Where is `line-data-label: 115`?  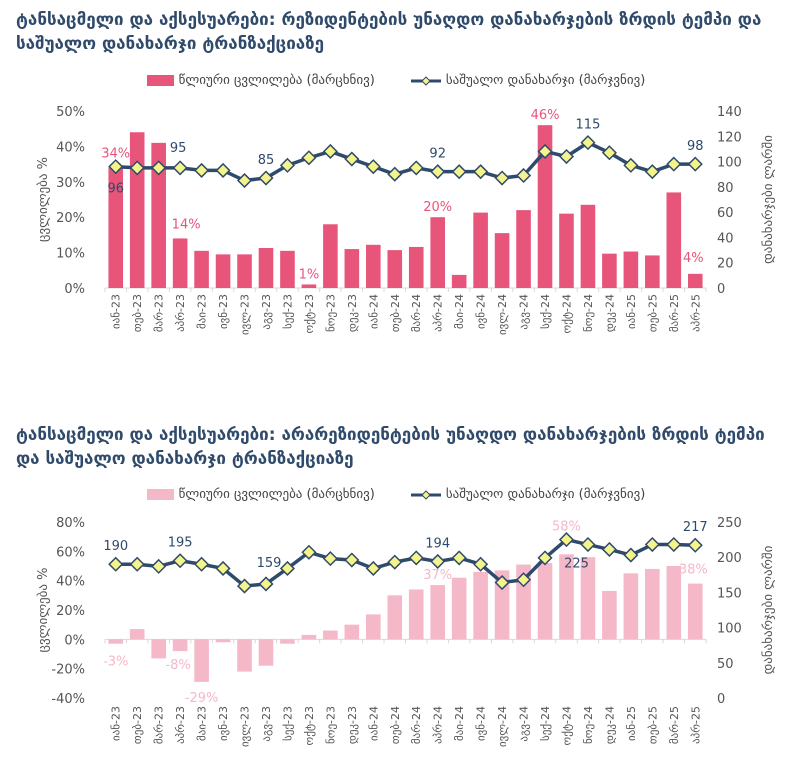
line-data-label: 115 is located at coordinates (588, 125).